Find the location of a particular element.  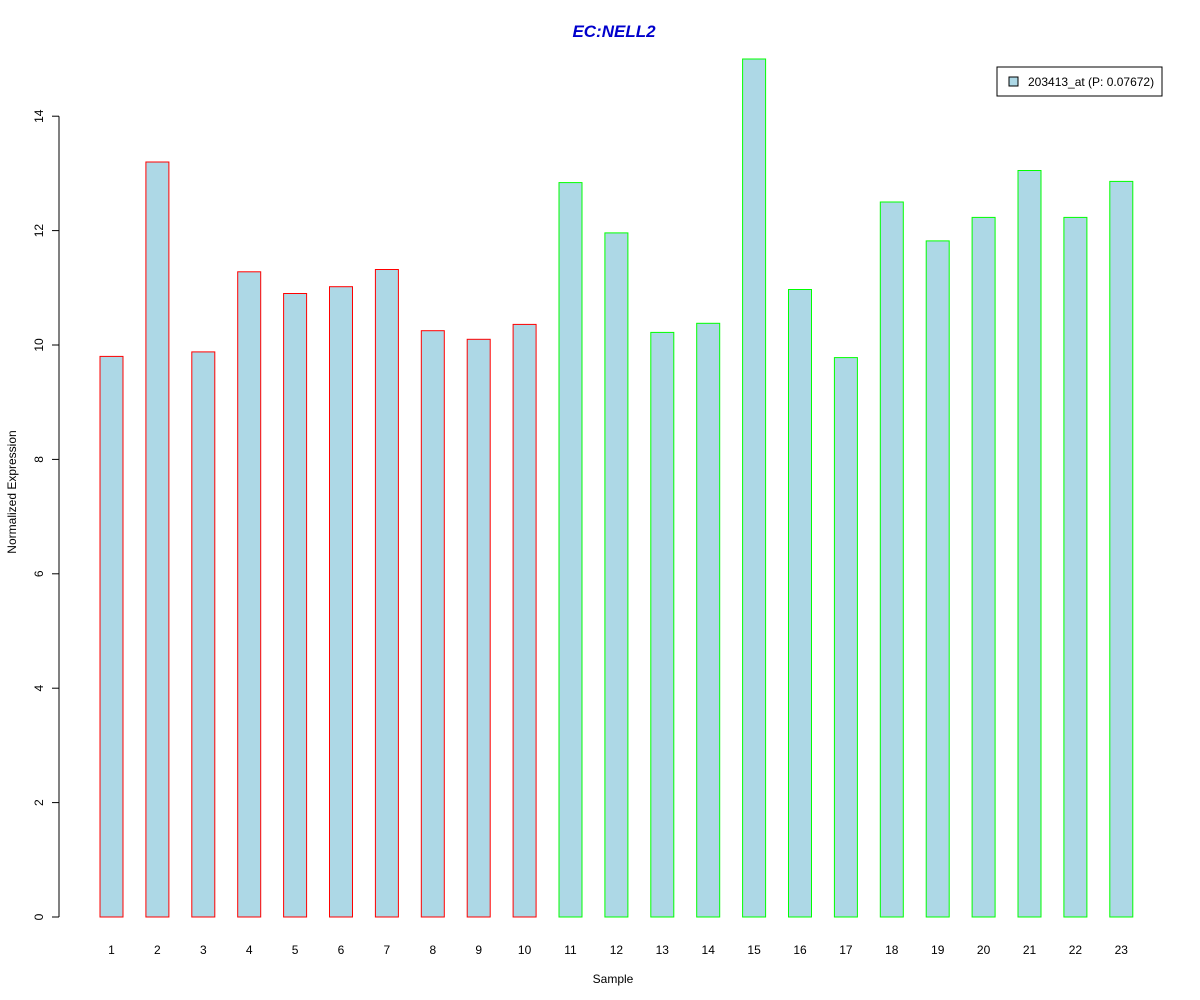

legend: 203413_at (P: 0.07672) is located at coordinates (1079, 81).